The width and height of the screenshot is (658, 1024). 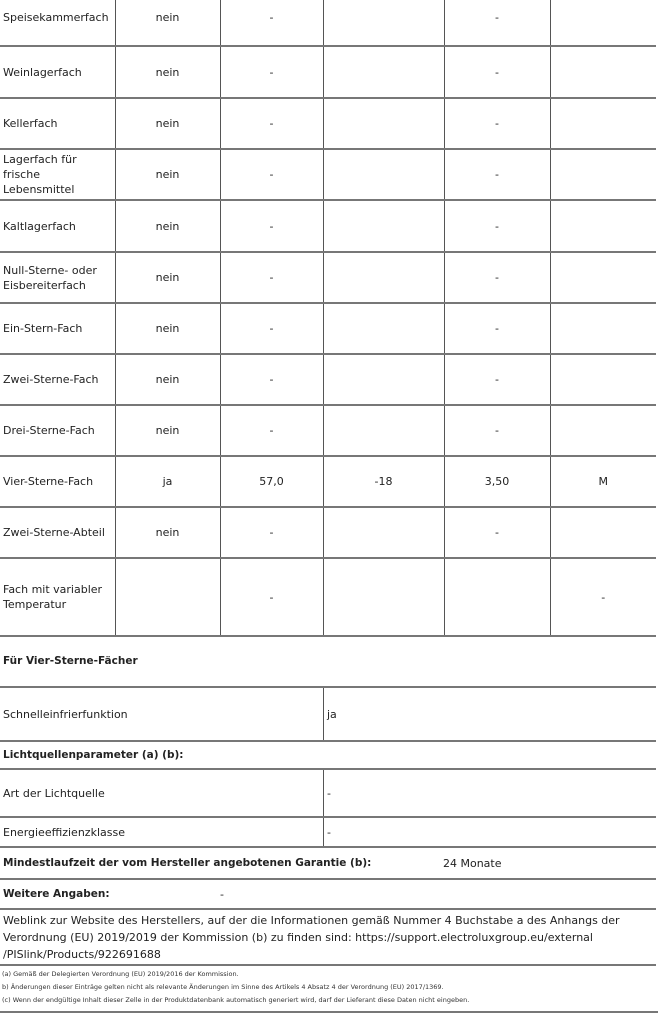 What do you see at coordinates (222, 894) in the screenshot?
I see `further-value: -` at bounding box center [222, 894].